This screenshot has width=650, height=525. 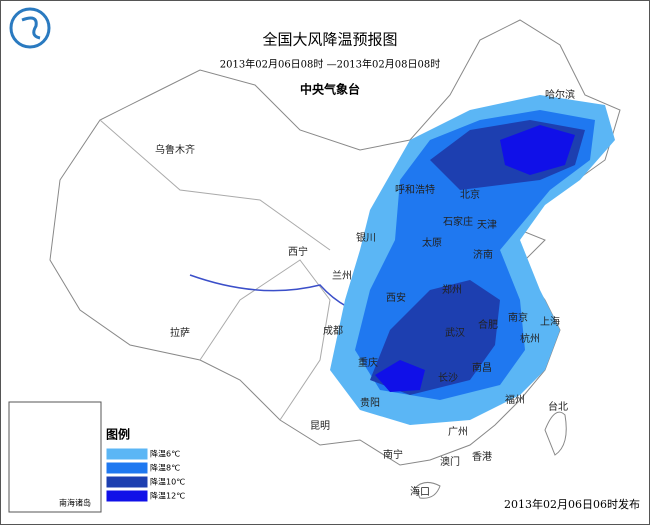 What do you see at coordinates (518, 317) in the screenshot?
I see `city-label: 南京` at bounding box center [518, 317].